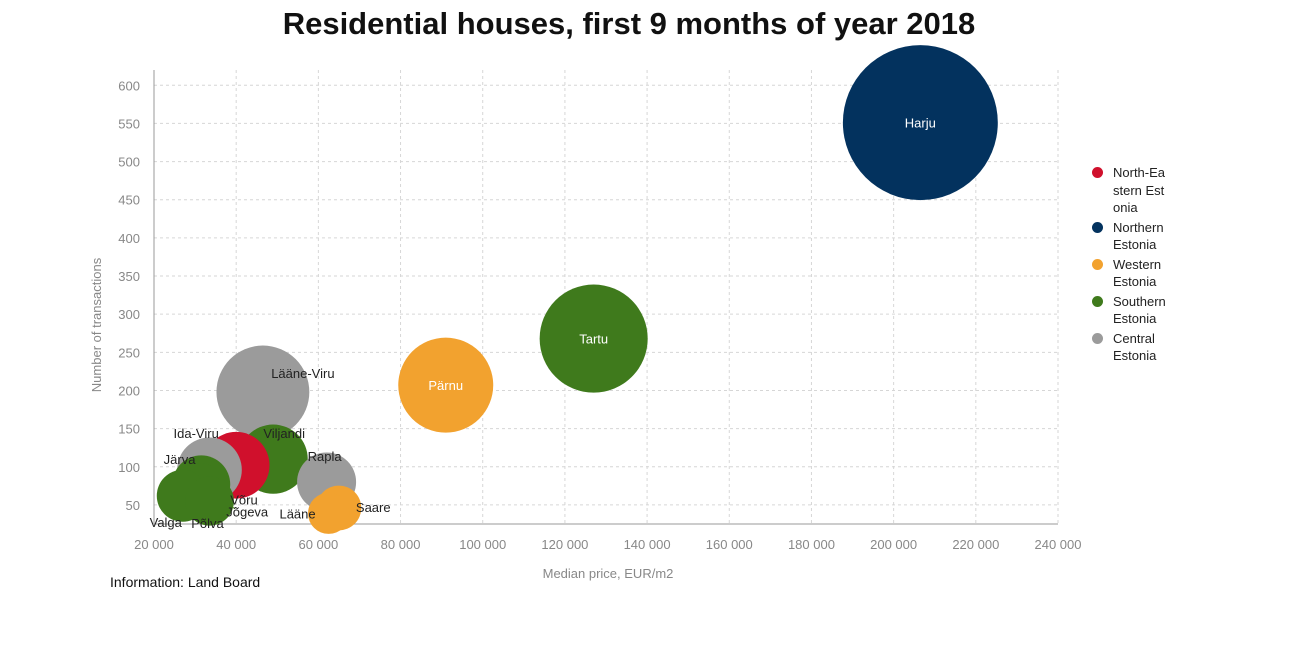  I want to click on legend-item: North-Eastern Estonia, so click(1137, 190).